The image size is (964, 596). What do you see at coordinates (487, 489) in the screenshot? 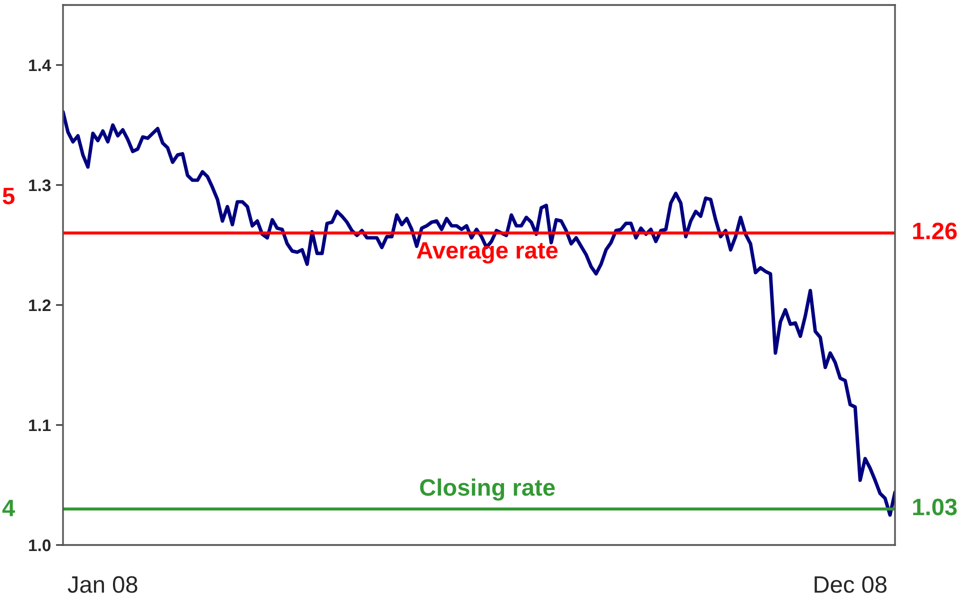
I see `annotation: Closing rate` at bounding box center [487, 489].